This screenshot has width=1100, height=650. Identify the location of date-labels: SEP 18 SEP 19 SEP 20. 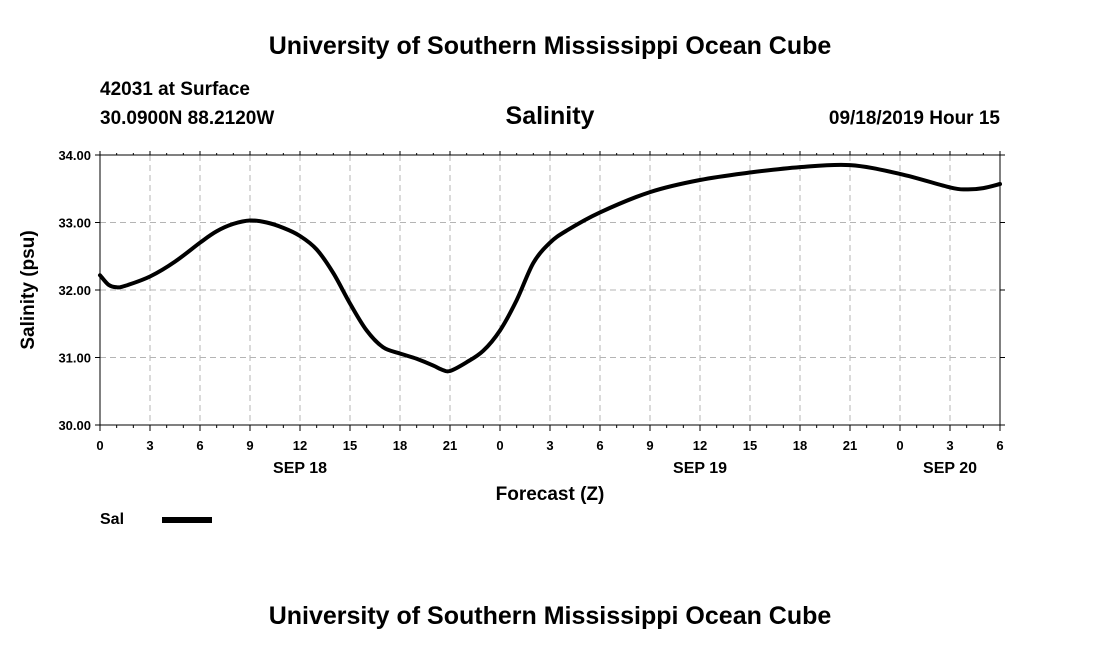
(625, 468).